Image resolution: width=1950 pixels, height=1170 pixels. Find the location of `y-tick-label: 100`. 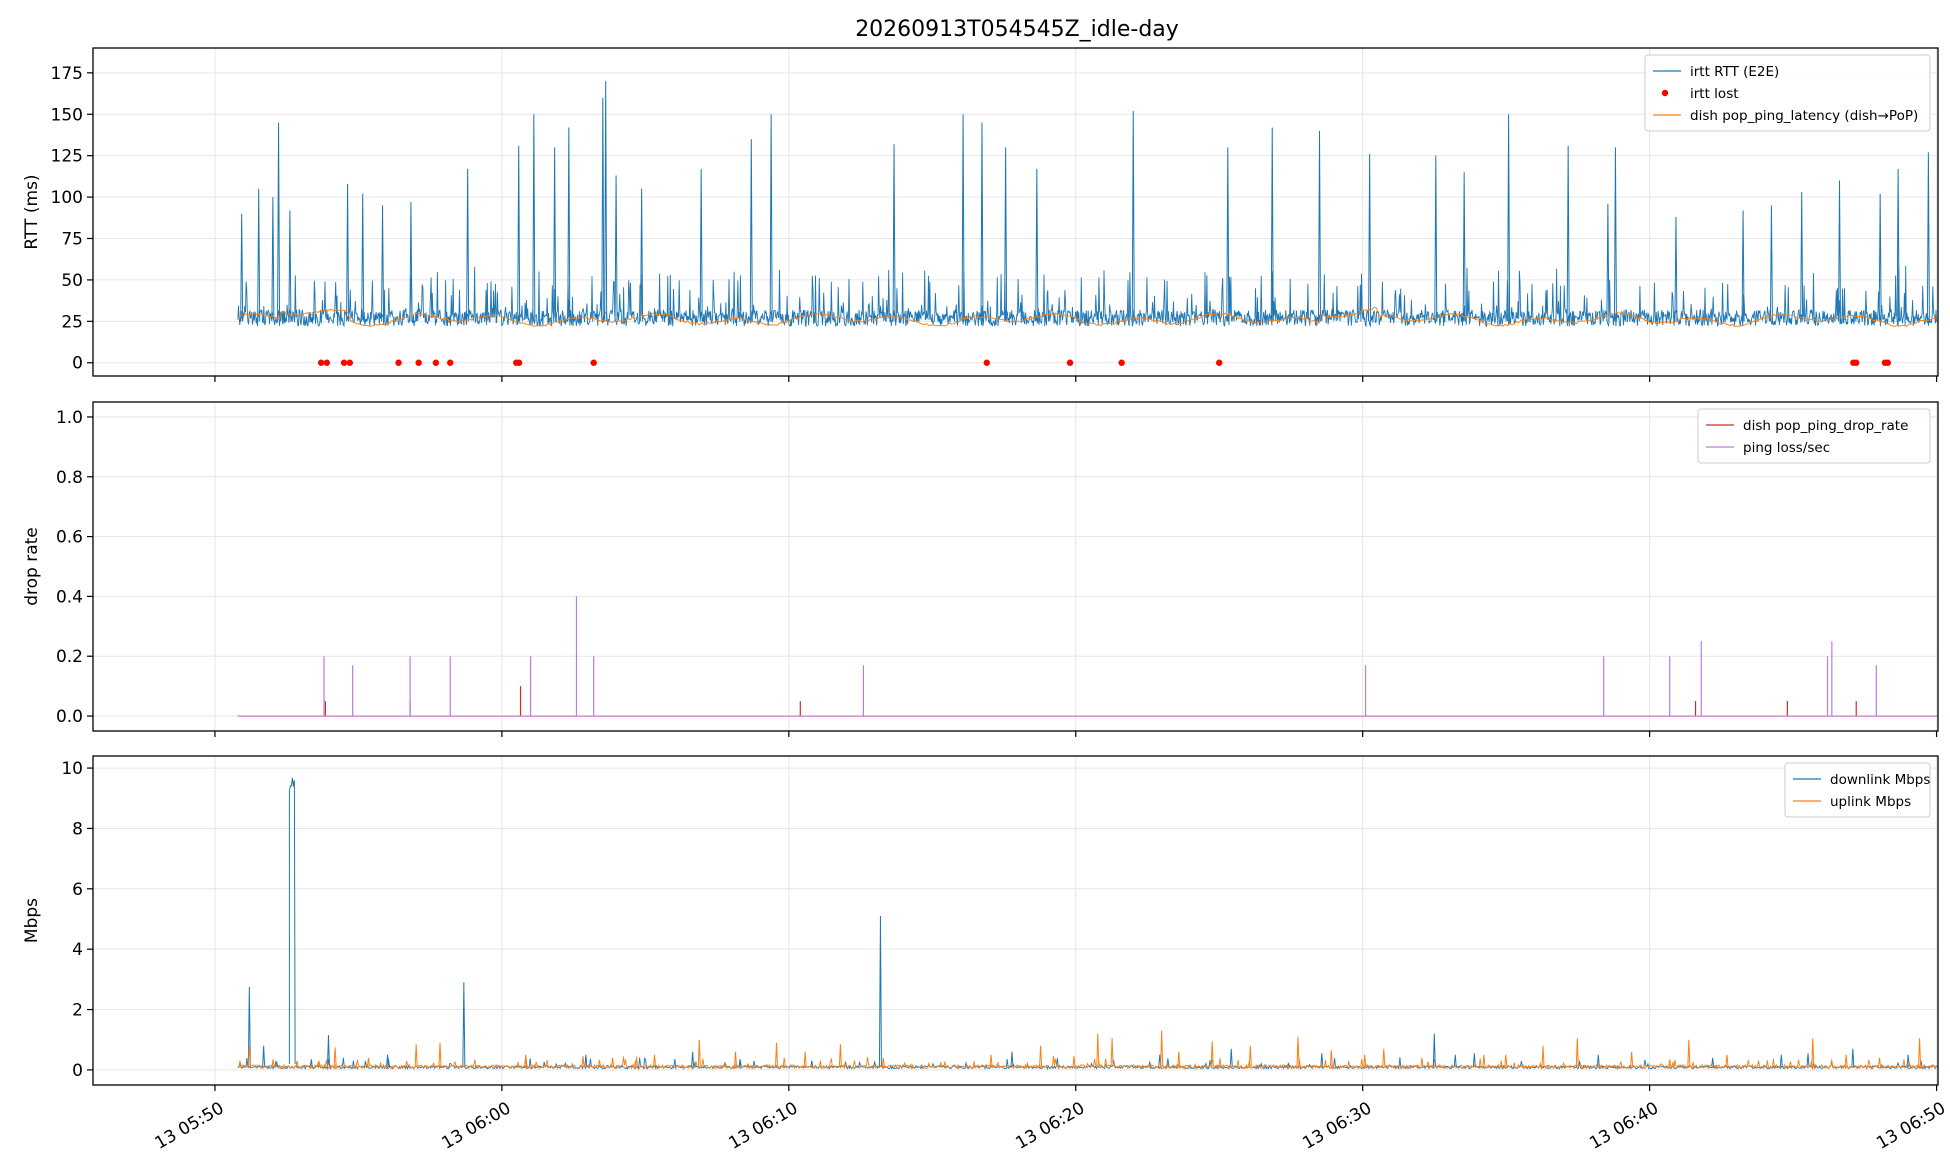

y-tick-label: 100 is located at coordinates (67, 198).